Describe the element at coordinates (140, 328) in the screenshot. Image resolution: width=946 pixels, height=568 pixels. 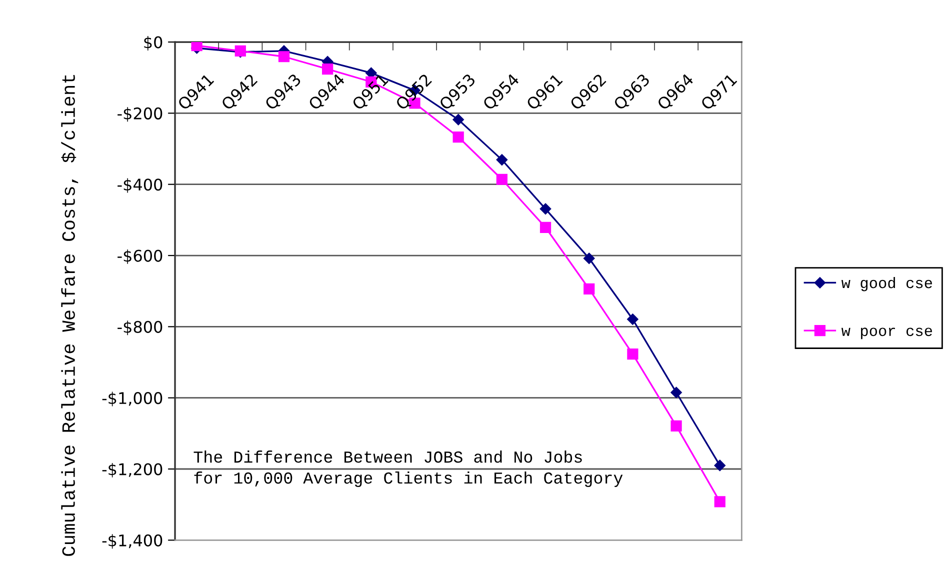
I see `y-tick-label: -$800` at that location.